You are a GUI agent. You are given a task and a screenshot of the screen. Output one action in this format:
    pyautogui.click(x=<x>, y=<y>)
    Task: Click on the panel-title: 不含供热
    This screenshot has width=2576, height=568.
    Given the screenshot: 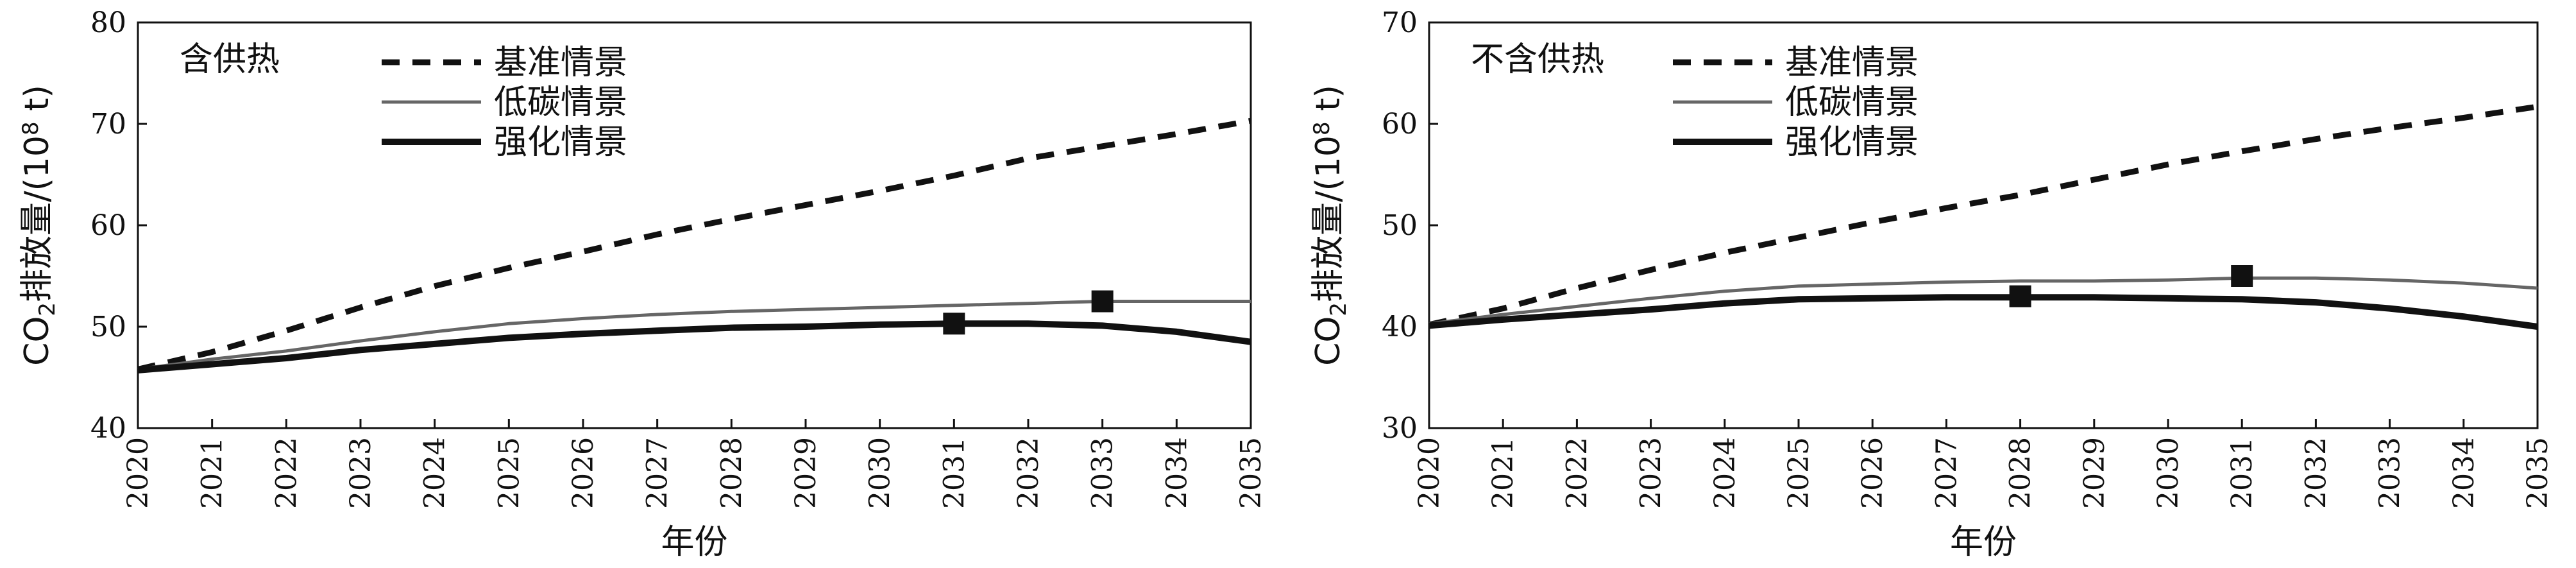 What is the action you would take?
    pyautogui.click(x=1537, y=59)
    